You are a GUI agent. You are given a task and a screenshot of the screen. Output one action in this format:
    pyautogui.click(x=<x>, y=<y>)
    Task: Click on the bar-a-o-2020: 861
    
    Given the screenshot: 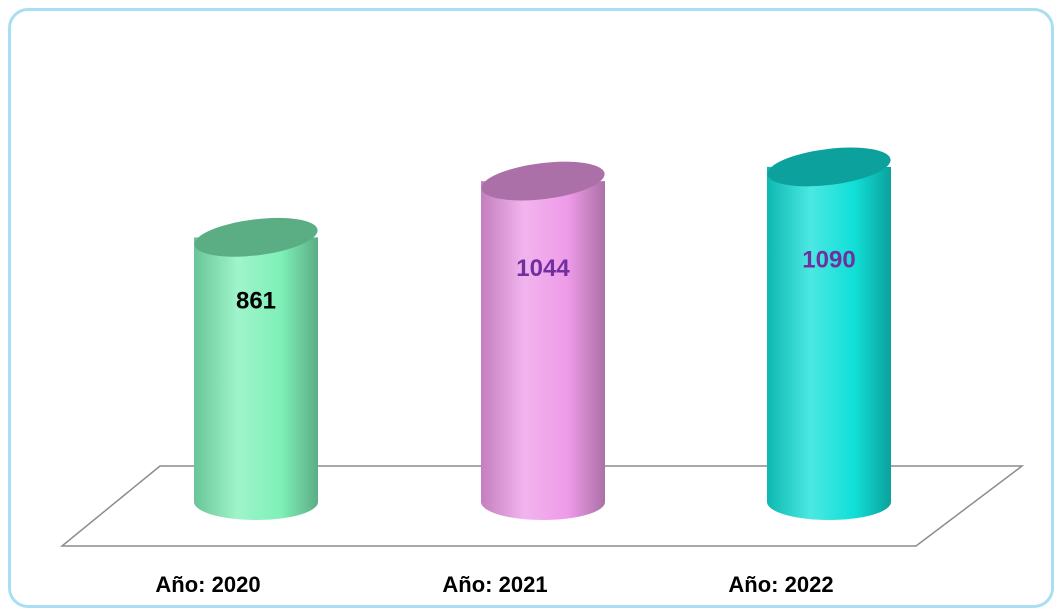 What is the action you would take?
    pyautogui.click(x=256, y=368)
    